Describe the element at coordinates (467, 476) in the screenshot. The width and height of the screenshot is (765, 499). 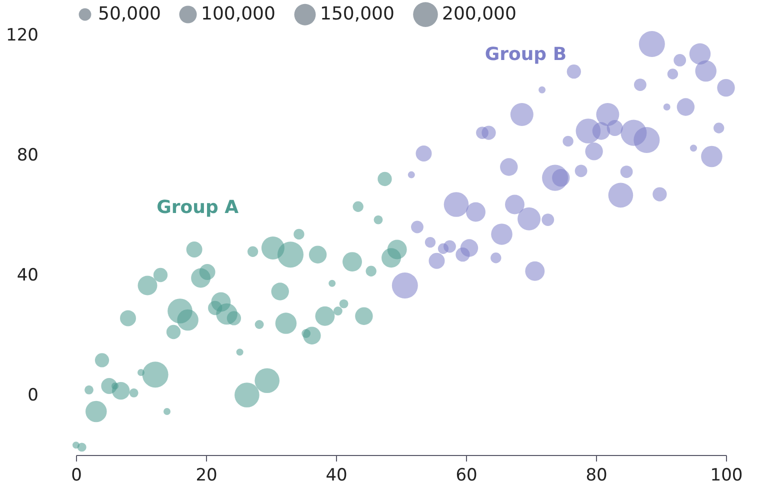
I see `x-tick-label: 60` at that location.